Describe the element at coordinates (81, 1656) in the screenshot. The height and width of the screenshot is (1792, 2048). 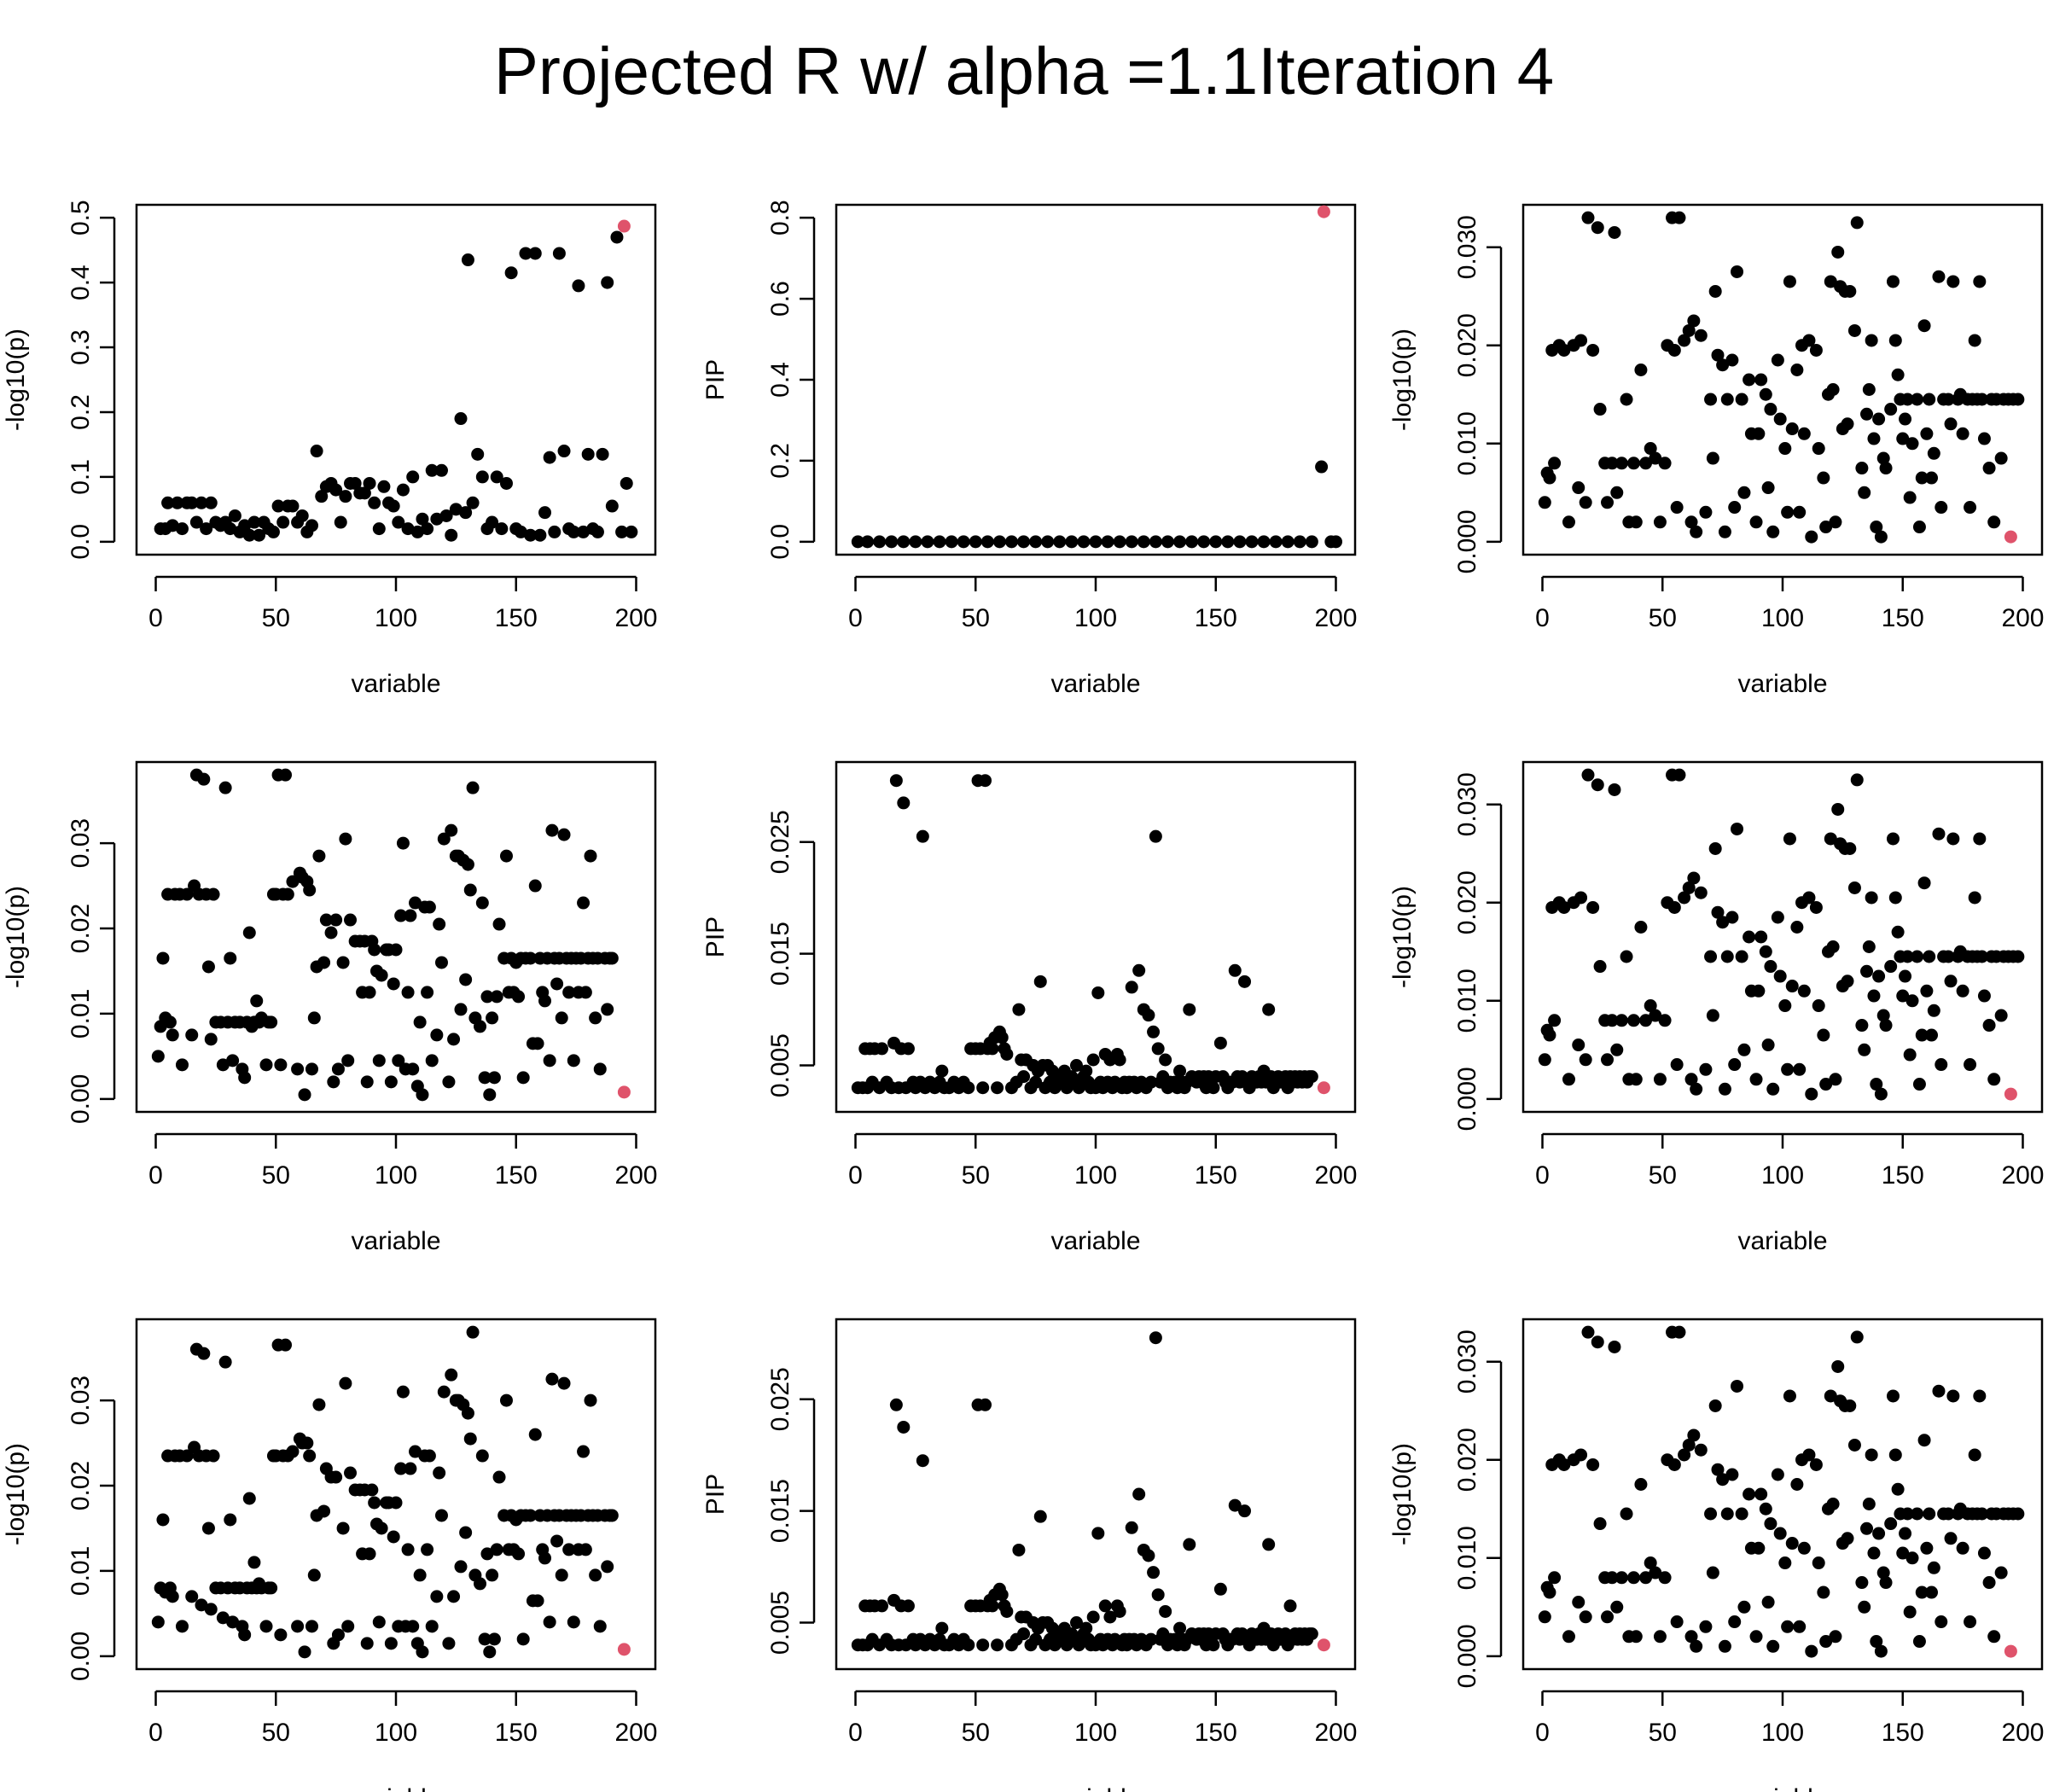
I see `y-tick-label: 0.00` at that location.